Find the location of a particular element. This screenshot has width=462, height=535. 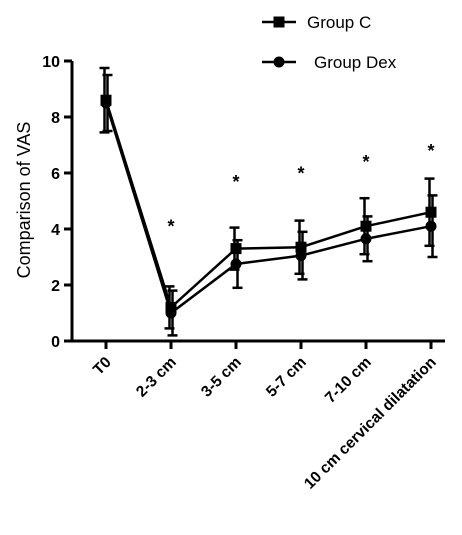

y-tick-label: 6 is located at coordinates (55, 174).